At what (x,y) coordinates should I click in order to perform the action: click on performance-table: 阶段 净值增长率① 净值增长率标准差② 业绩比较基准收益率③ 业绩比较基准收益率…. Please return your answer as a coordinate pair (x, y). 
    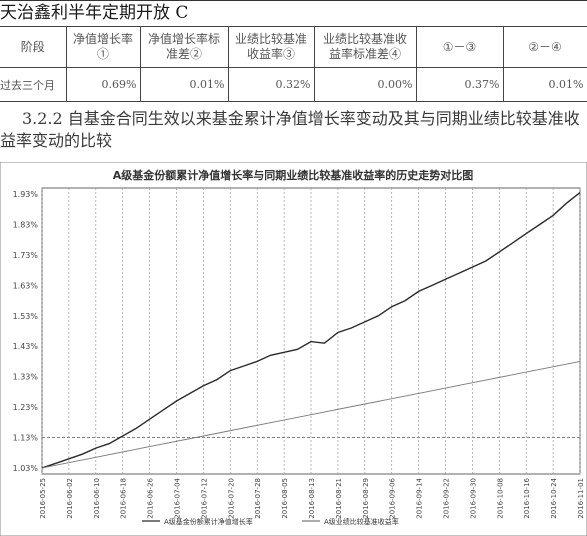
    Looking at the image, I should click on (293, 64).